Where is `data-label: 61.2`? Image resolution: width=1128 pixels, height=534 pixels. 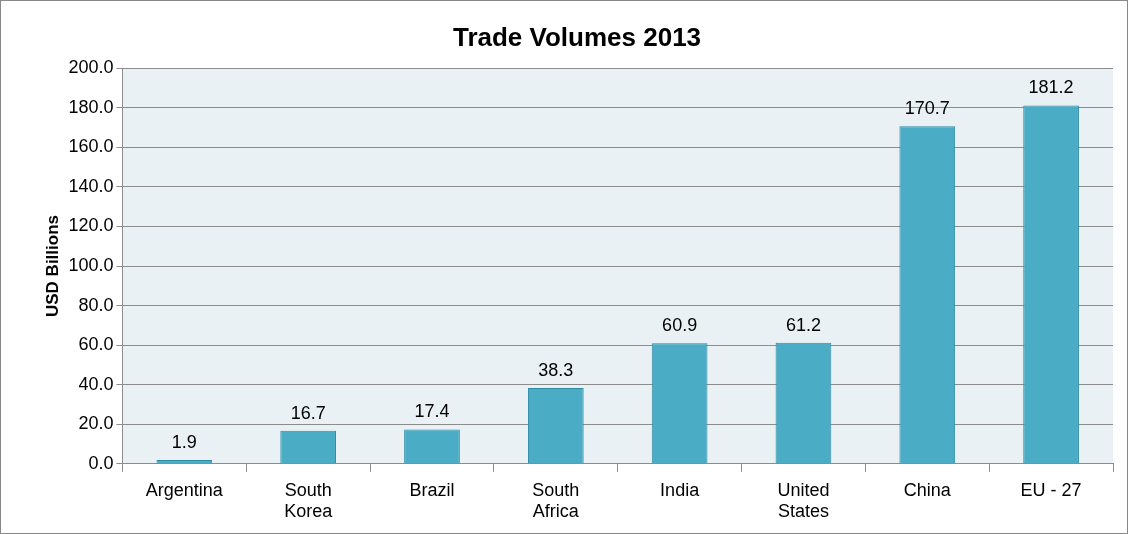
data-label: 61.2 is located at coordinates (803, 324).